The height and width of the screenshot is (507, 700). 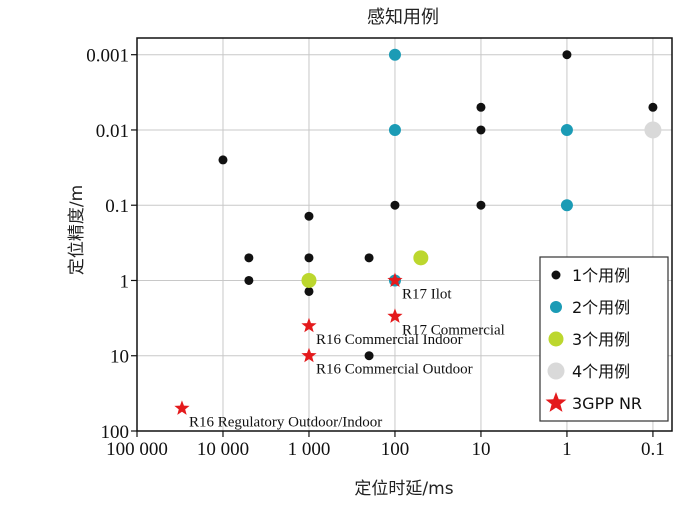 I want to click on x-tick-label: 100, so click(x=395, y=449).